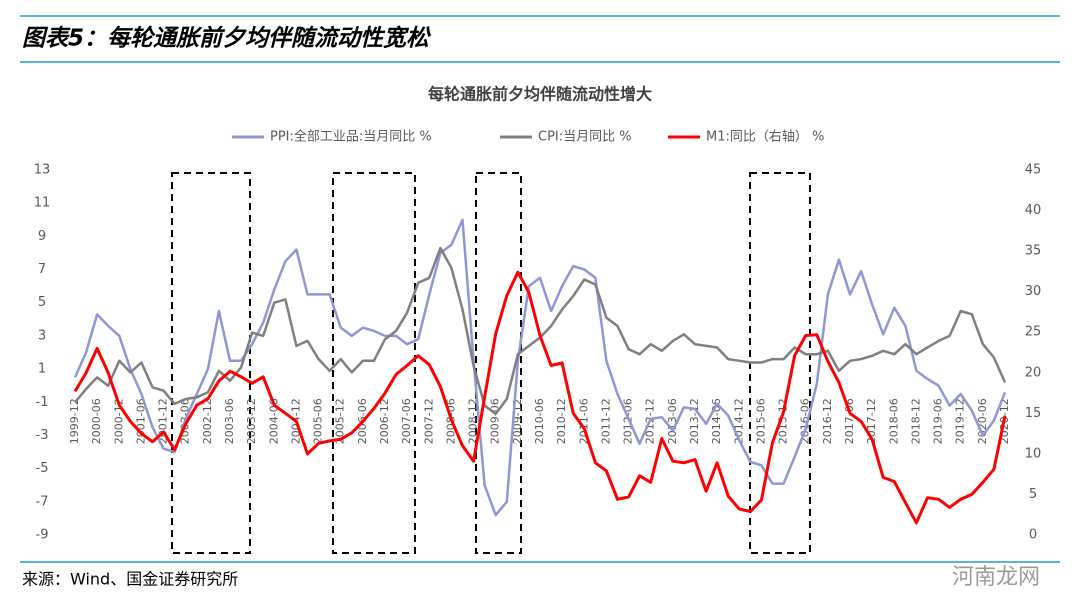 The image size is (1080, 607). What do you see at coordinates (163, 421) in the screenshot?
I see `x-tick-label: 2001-12` at bounding box center [163, 421].